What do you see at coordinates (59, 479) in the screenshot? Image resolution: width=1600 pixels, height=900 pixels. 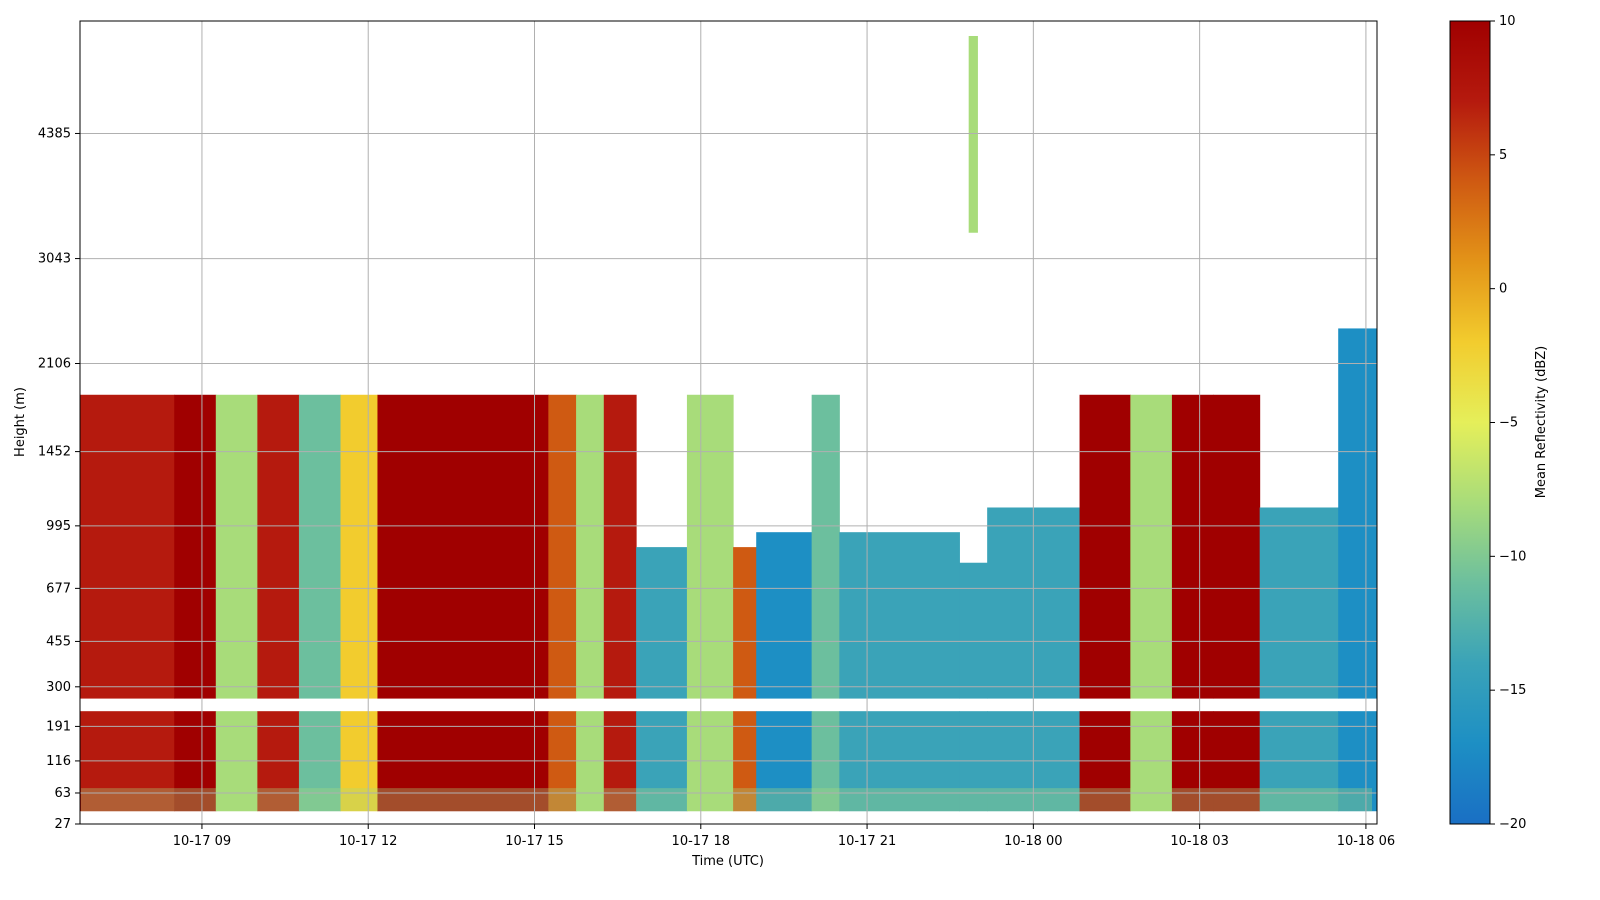 I see `y-axis-ticks: 27 63 116 191 300 455 677 995 1452 2106 3043 4385` at bounding box center [59, 479].